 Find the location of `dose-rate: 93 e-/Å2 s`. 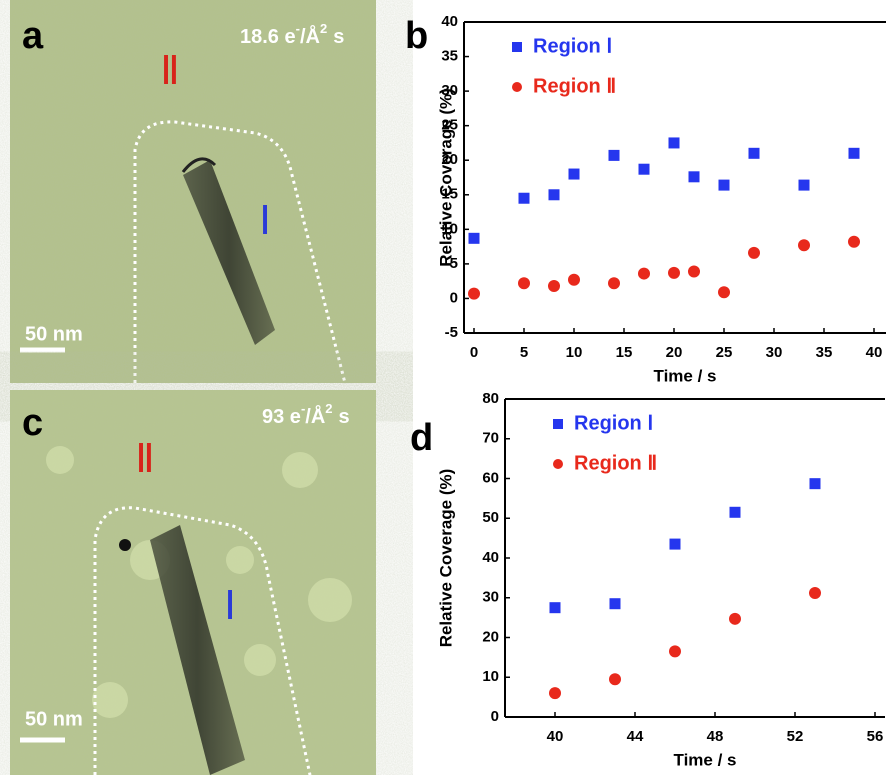

dose-rate: 93 e-/Å2 s is located at coordinates (306, 414).